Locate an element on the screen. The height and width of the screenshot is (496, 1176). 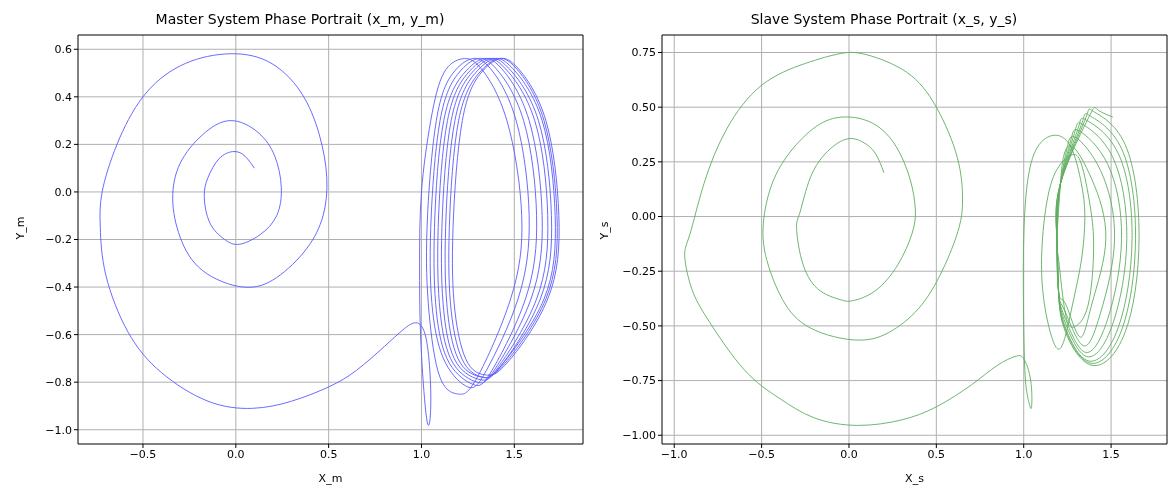
y-tick-label: 0.0 is located at coordinates (63, 192).